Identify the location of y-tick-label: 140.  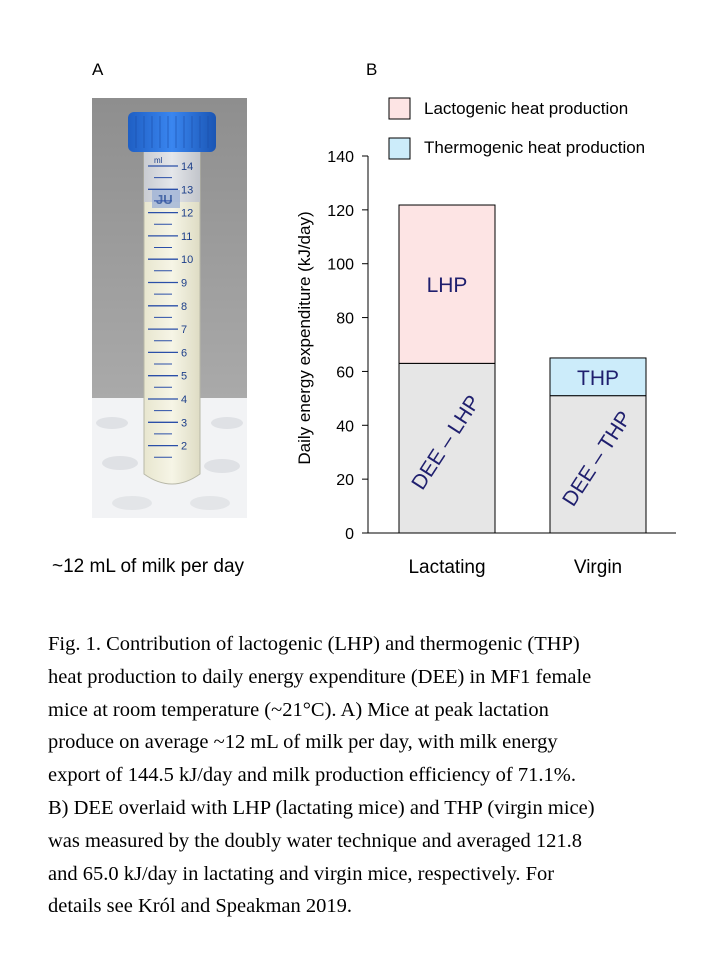
(340, 157).